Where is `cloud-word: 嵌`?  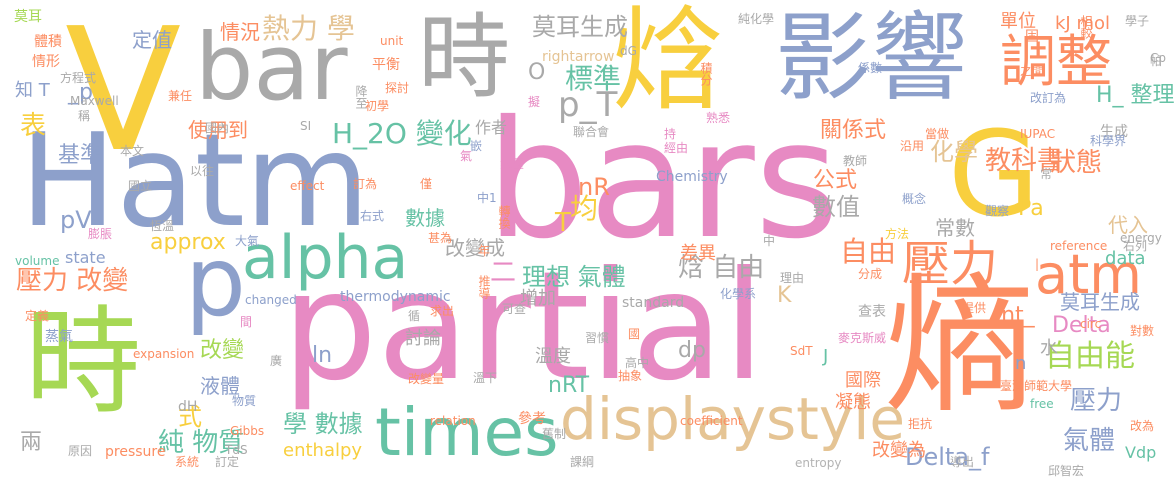 cloud-word: 嵌 is located at coordinates (476, 146).